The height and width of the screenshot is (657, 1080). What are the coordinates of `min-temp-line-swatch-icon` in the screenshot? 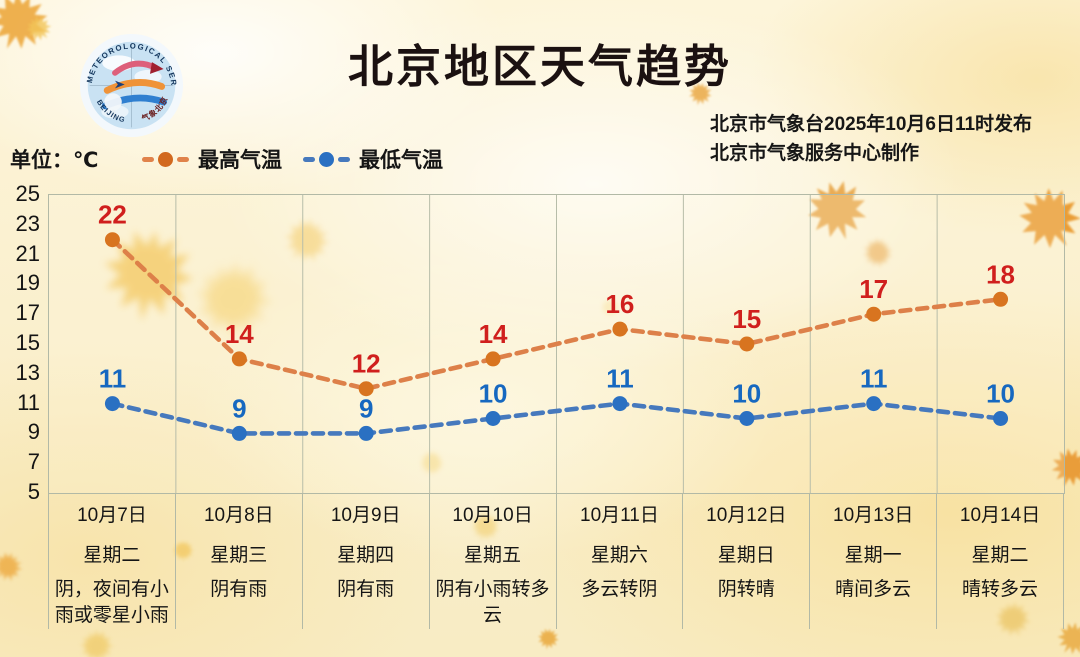 It's located at (326, 159).